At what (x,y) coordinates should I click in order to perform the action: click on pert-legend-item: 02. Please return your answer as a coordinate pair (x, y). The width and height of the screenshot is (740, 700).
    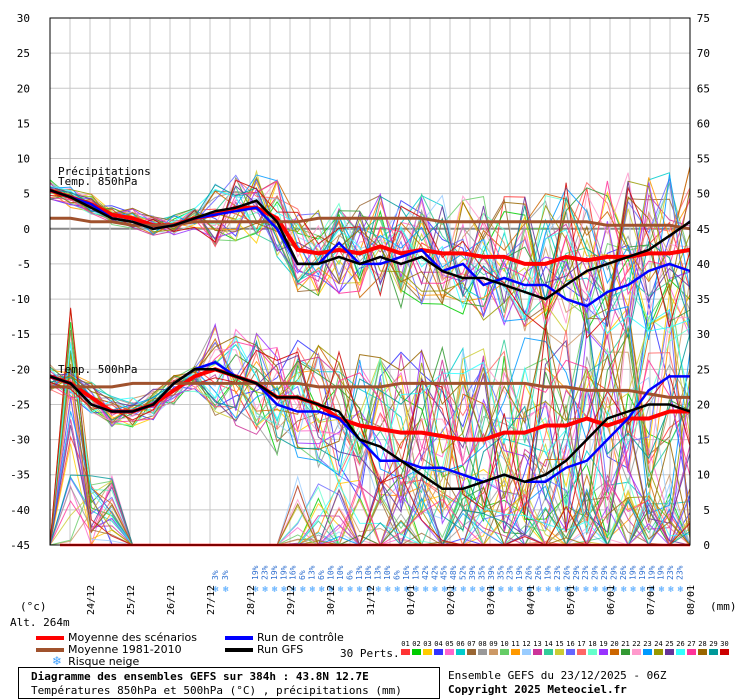
    Looking at the image, I should click on (416, 647).